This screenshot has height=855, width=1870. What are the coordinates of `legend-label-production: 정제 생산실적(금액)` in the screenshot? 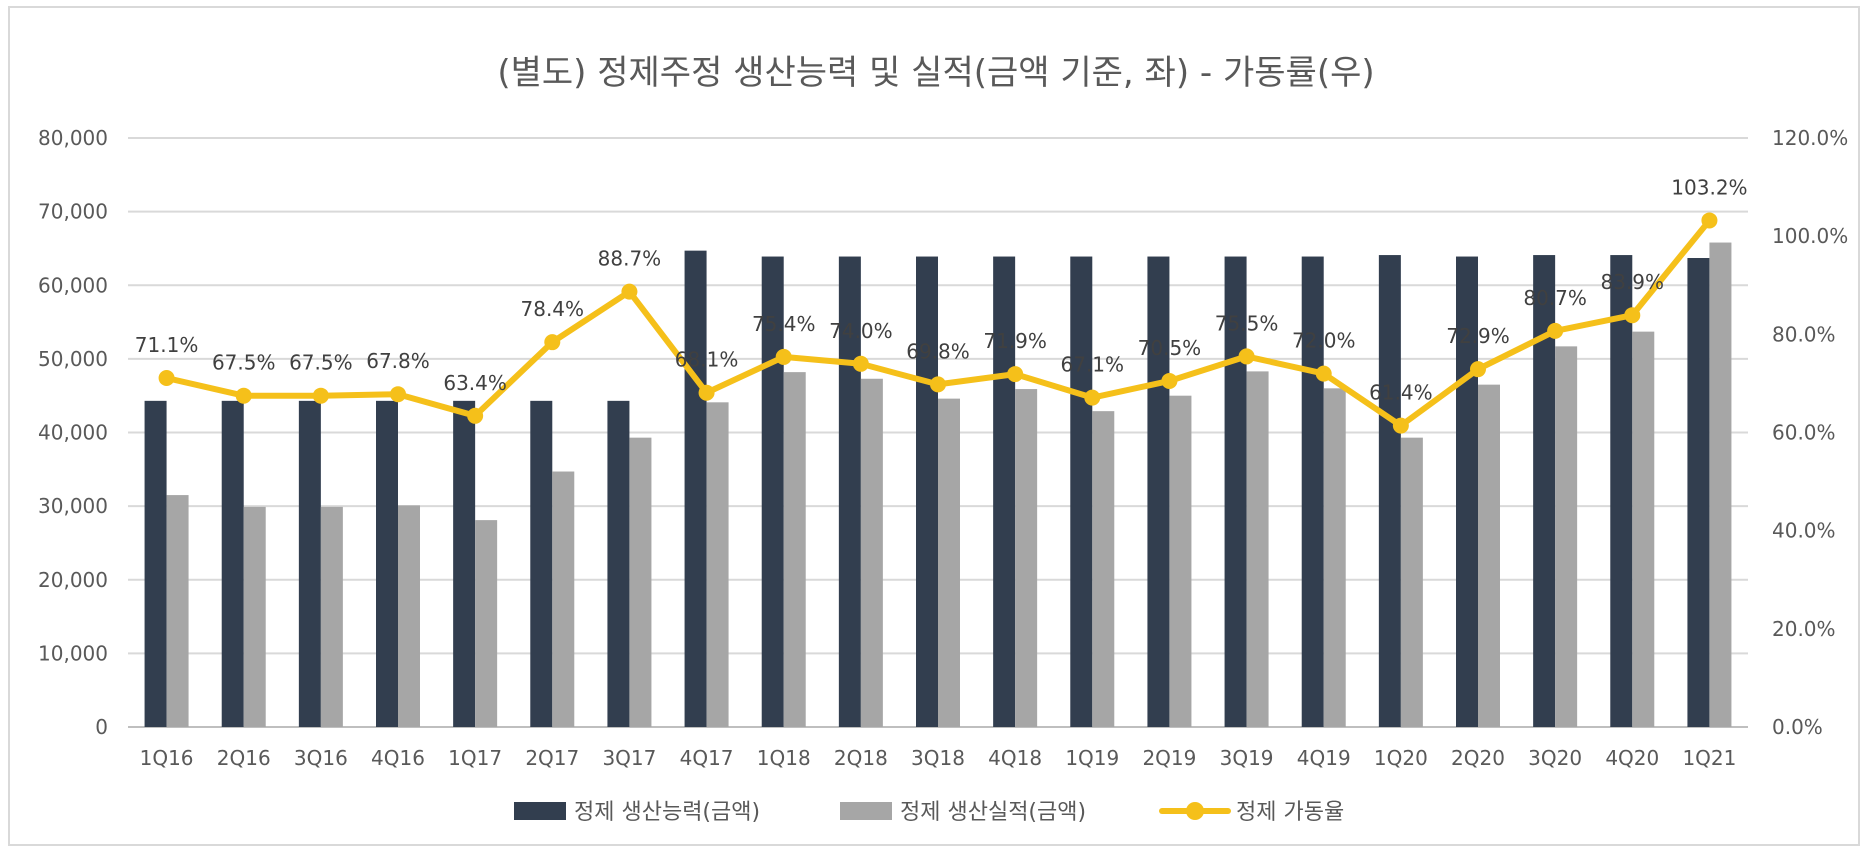 It's located at (993, 812).